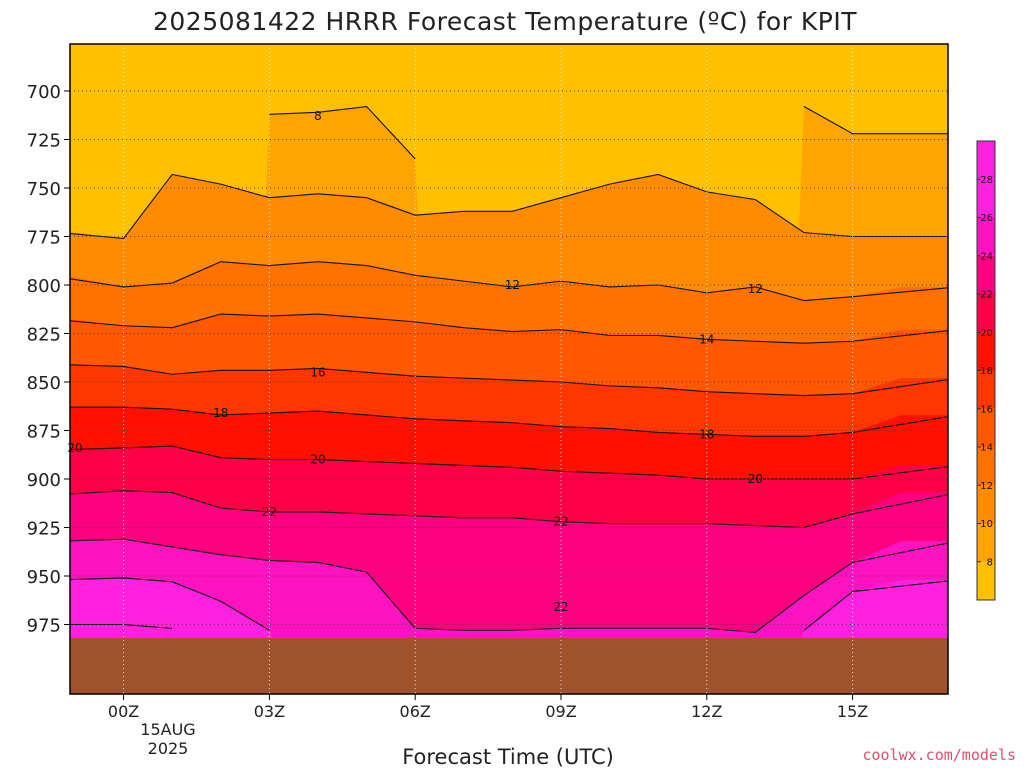 The height and width of the screenshot is (768, 1024). What do you see at coordinates (123, 711) in the screenshot?
I see `x-tick-label: 00Z` at bounding box center [123, 711].